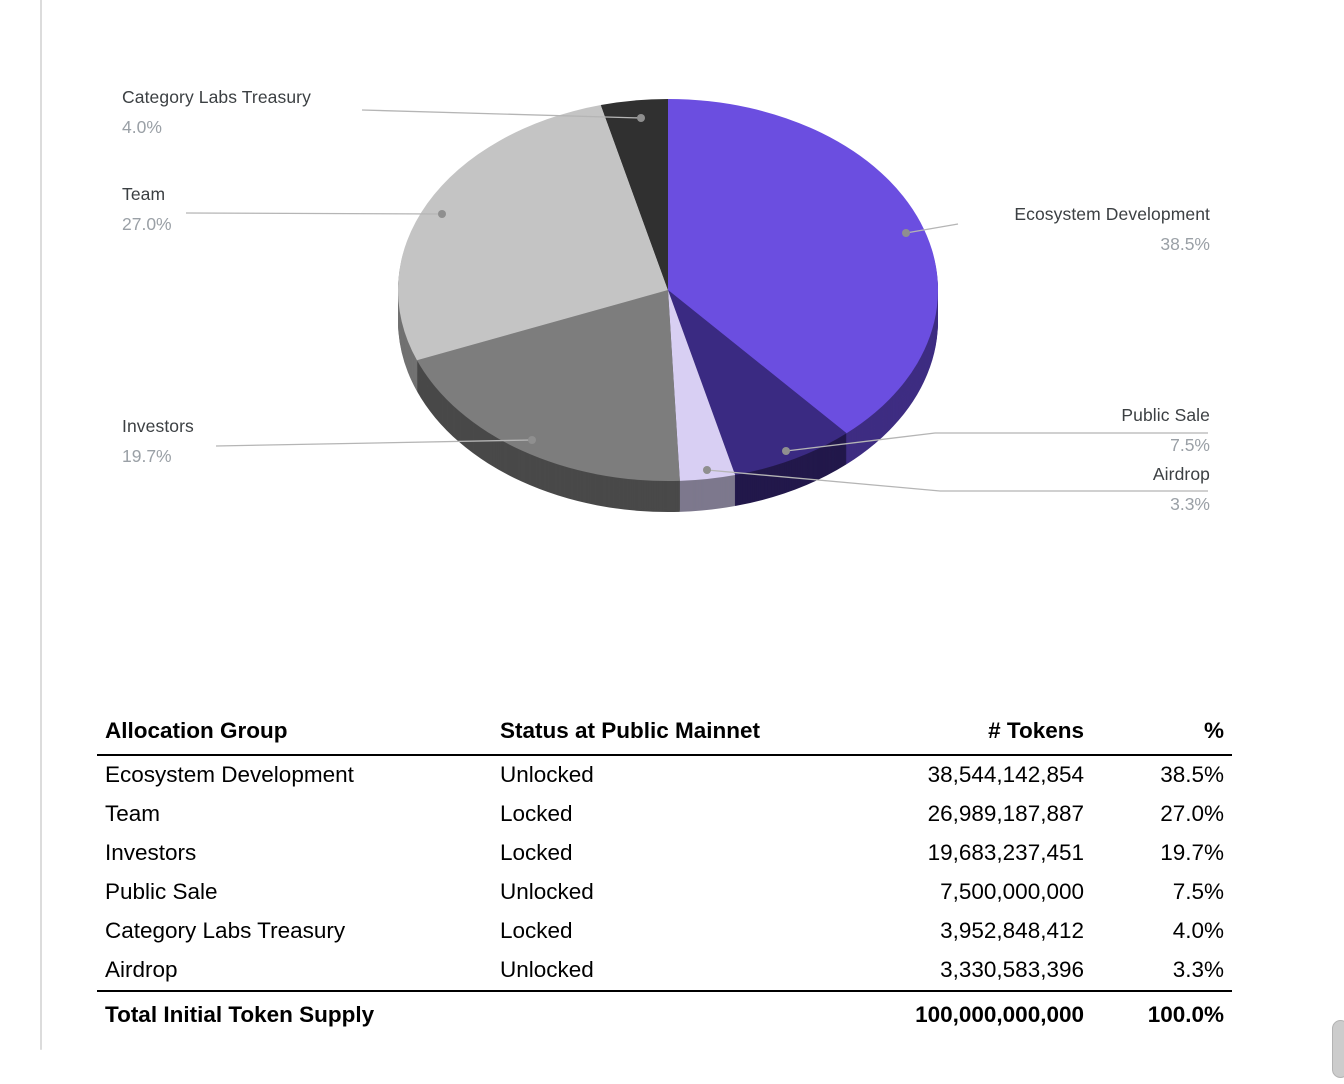 This screenshot has width=1344, height=1084. What do you see at coordinates (1181, 488) in the screenshot?
I see `pie-label-airdrop: Airdrop 3.3%` at bounding box center [1181, 488].